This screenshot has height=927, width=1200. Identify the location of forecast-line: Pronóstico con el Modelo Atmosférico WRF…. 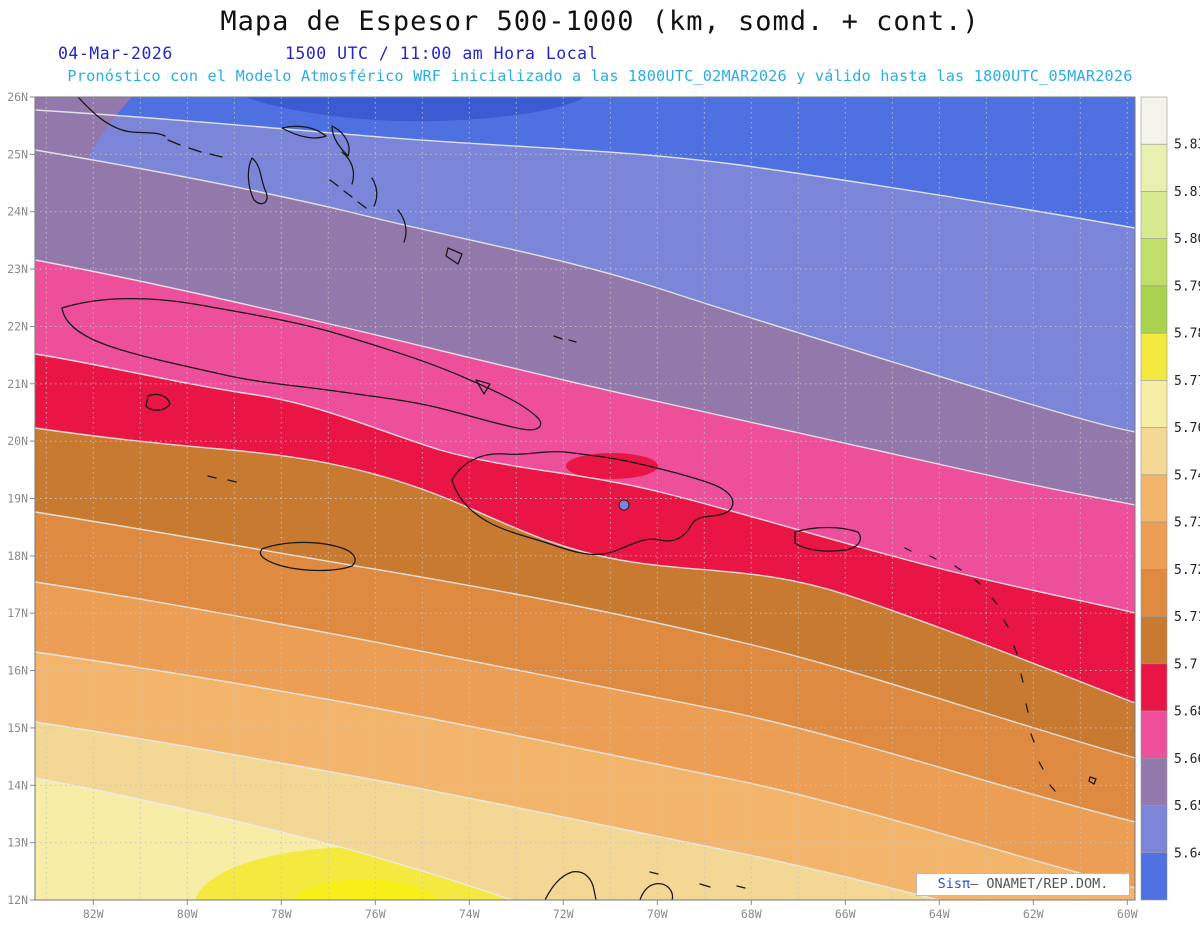
(600, 76).